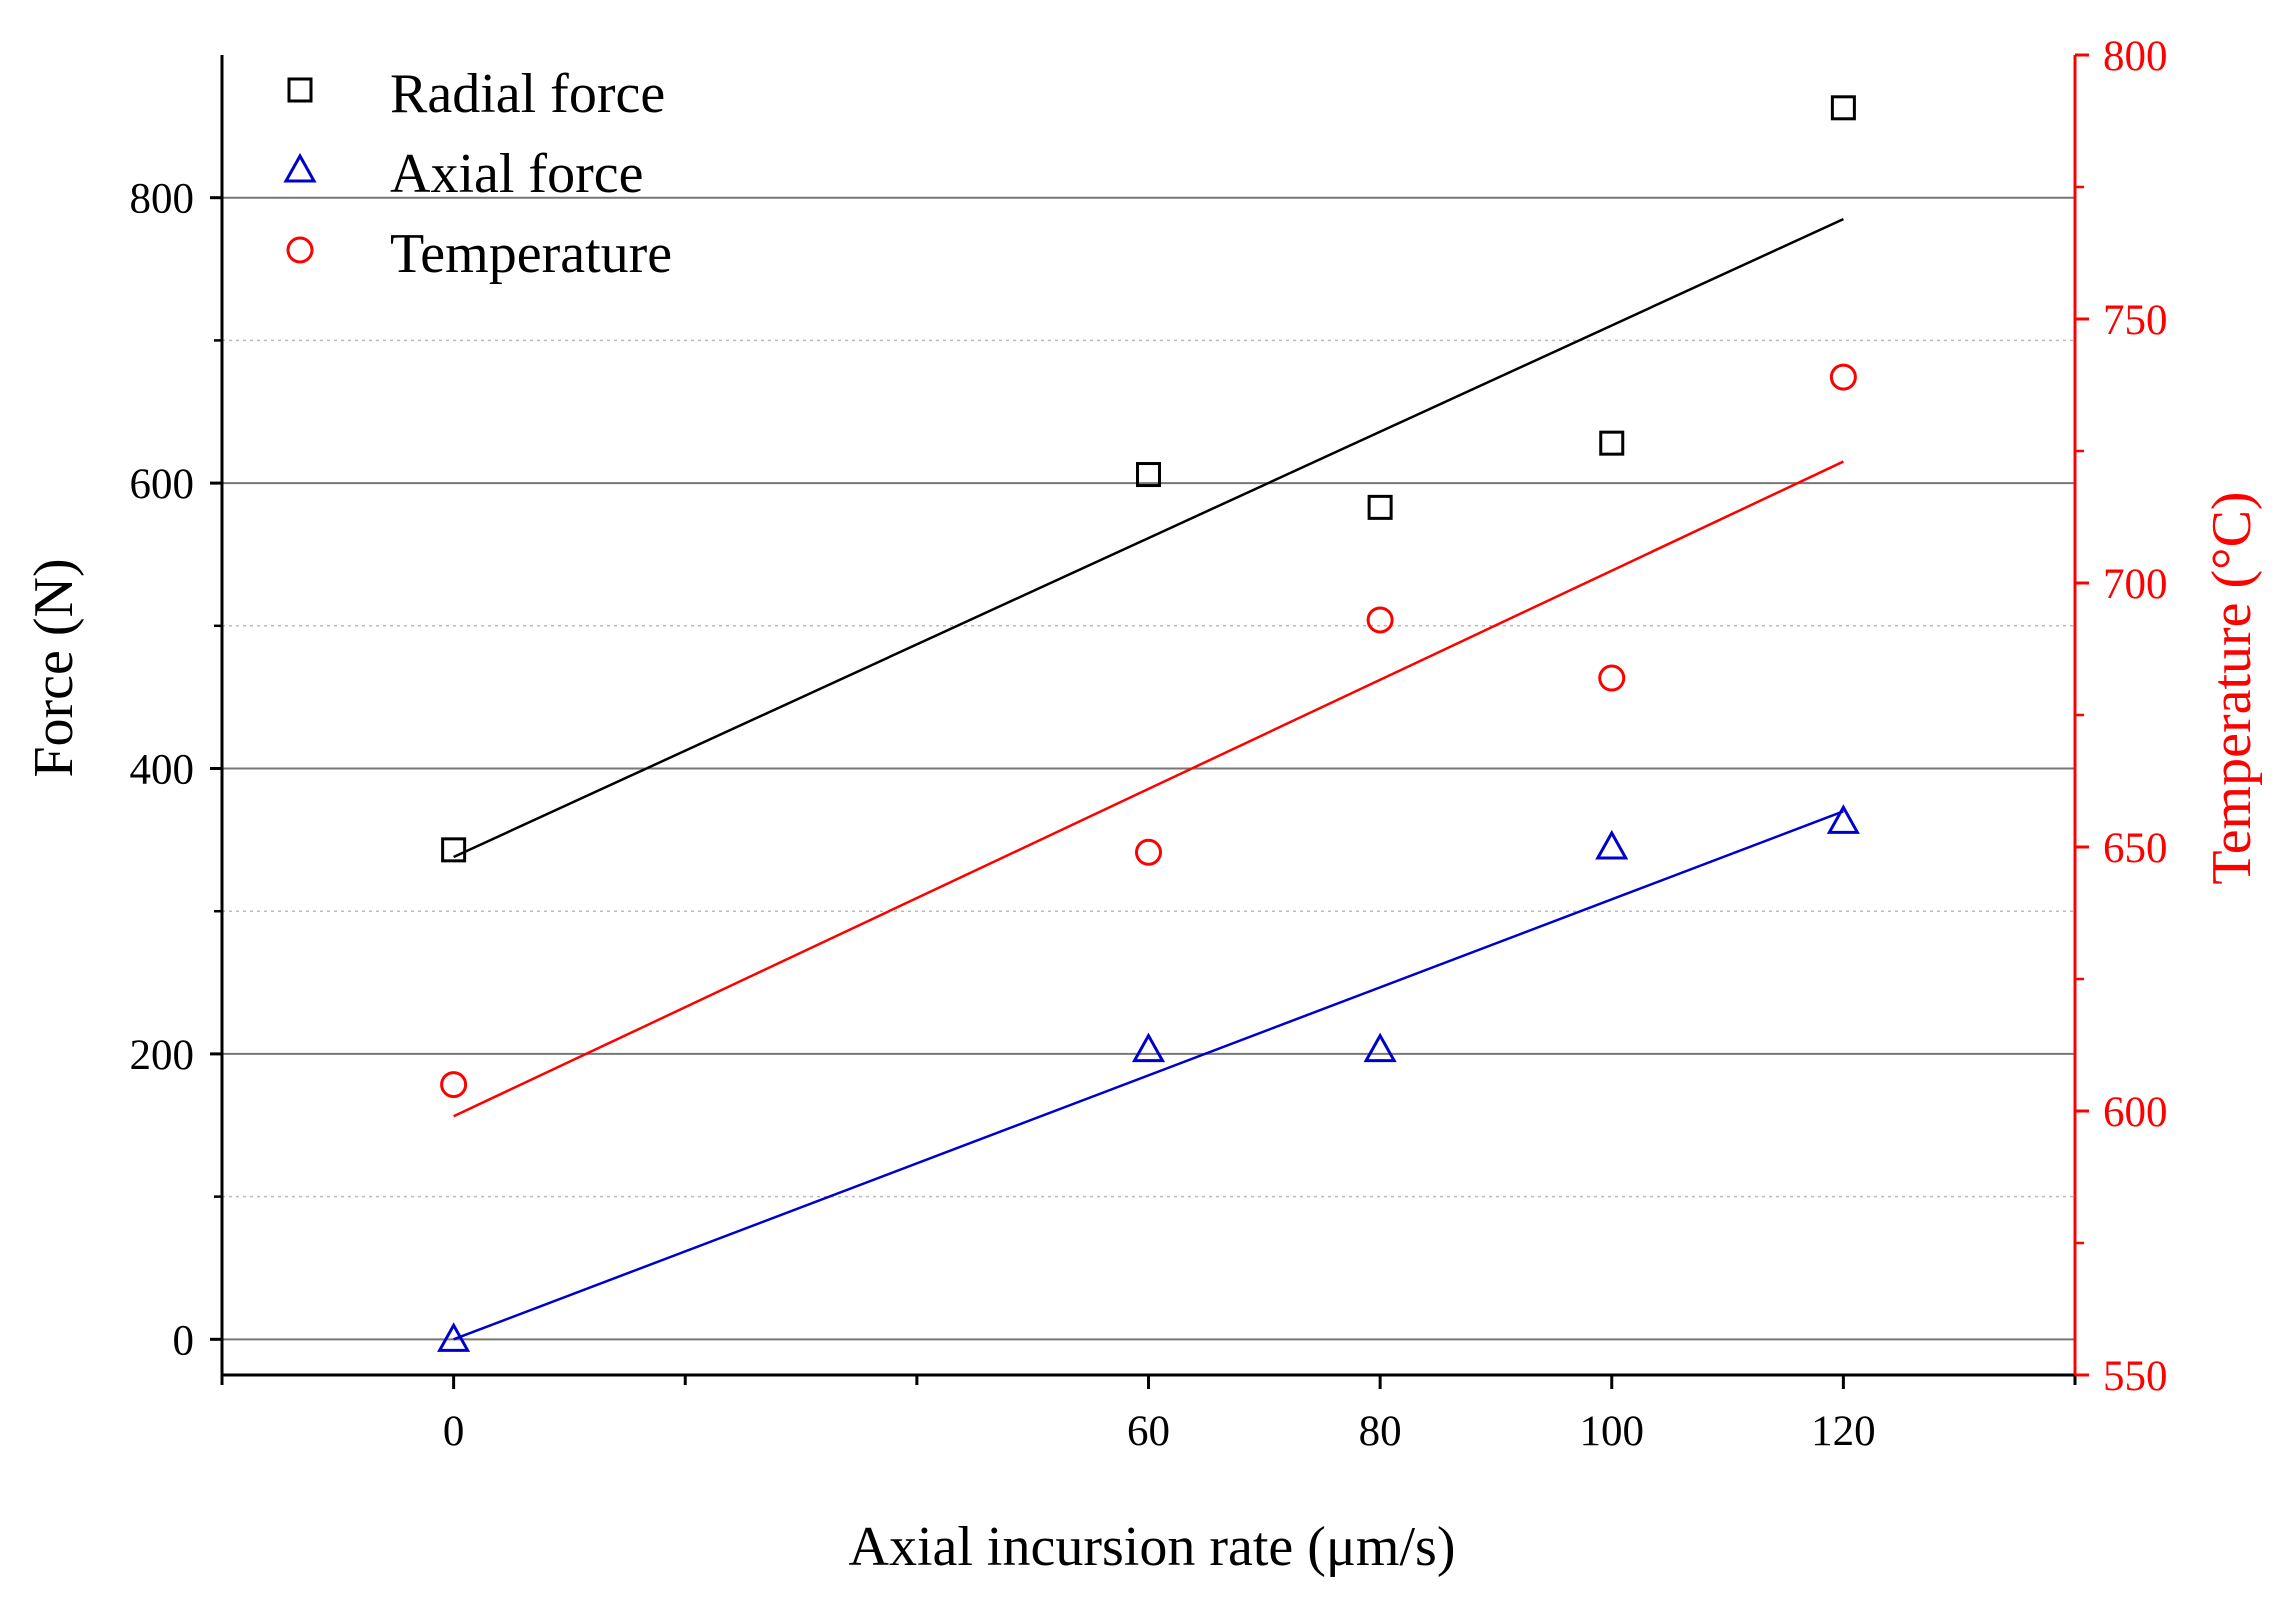 The height and width of the screenshot is (1597, 2295). What do you see at coordinates (1843, 1431) in the screenshot?
I see `x-tick-label: 120` at bounding box center [1843, 1431].